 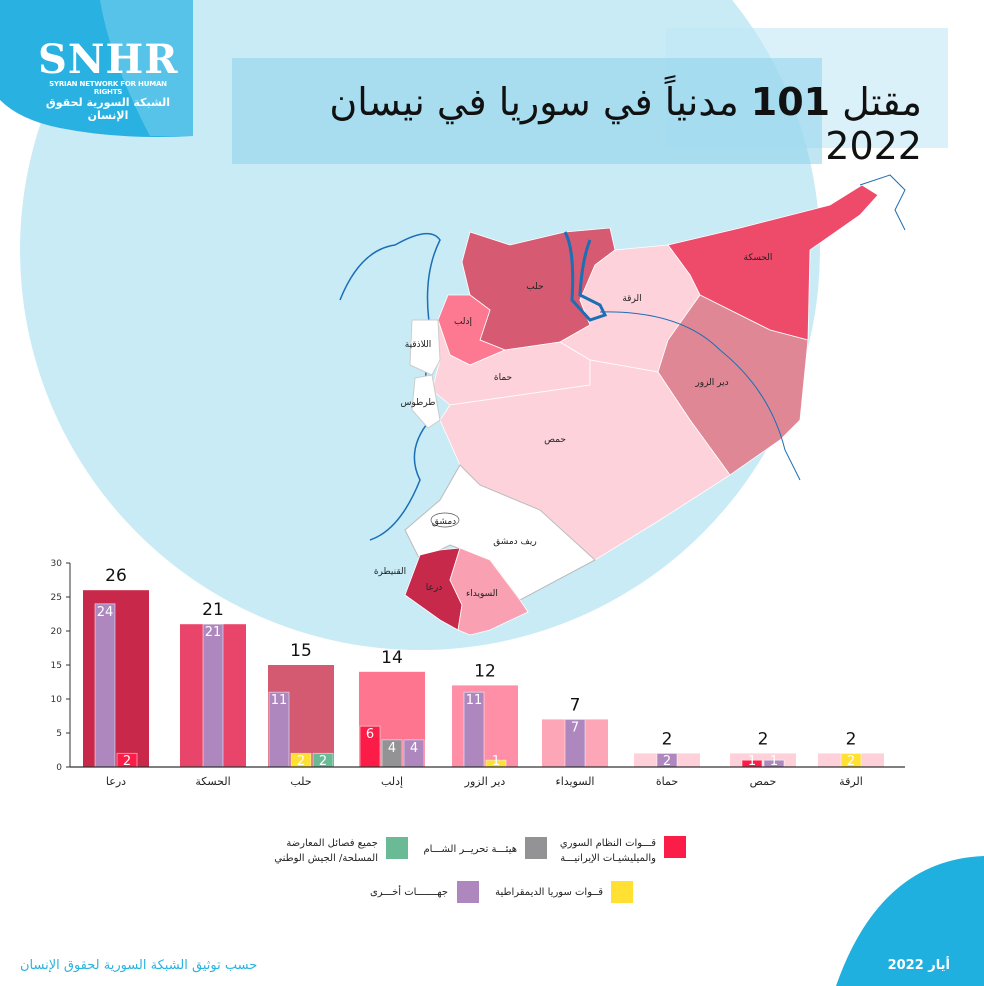 I want to click on legend-swatch-sdf, so click(x=622, y=892).